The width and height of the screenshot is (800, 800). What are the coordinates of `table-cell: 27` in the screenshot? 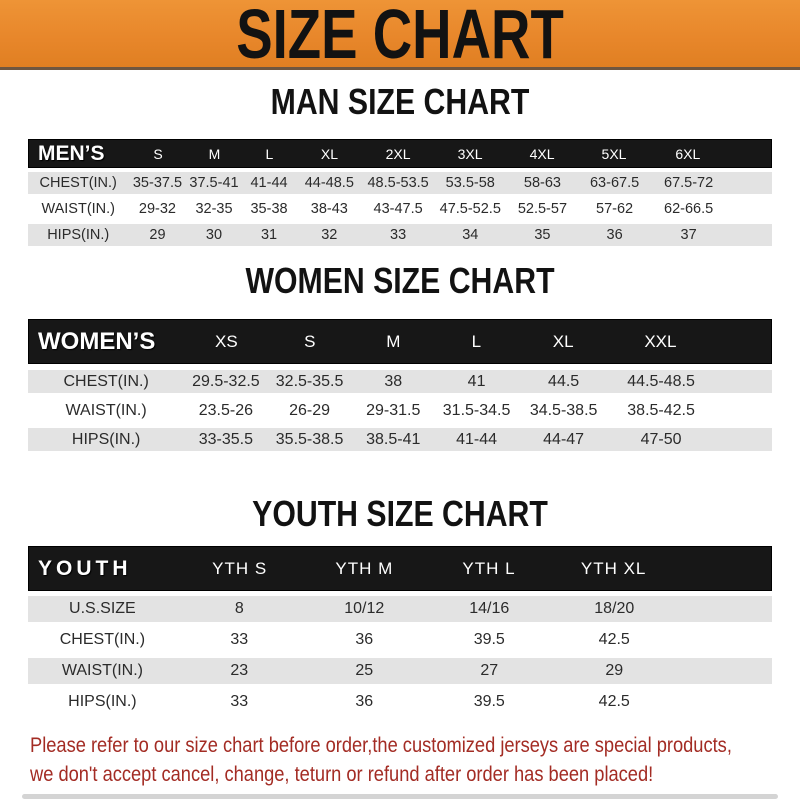 It's located at (489, 670).